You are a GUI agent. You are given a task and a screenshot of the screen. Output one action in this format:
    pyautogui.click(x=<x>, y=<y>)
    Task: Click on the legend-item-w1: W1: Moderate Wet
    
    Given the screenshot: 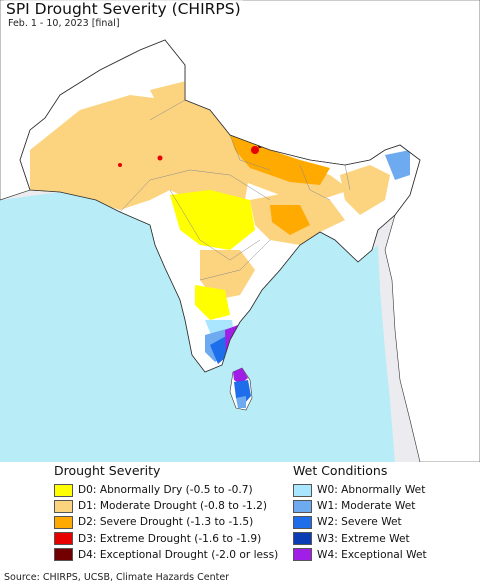 What is the action you would take?
    pyautogui.click(x=383, y=506)
    